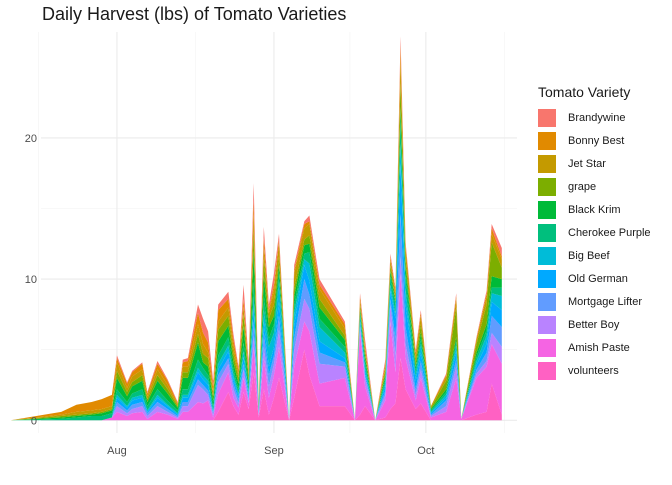 Image resolution: width=672 pixels, height=485 pixels. What do you see at coordinates (584, 92) in the screenshot?
I see `legend-title: Tomato Variety` at bounding box center [584, 92].